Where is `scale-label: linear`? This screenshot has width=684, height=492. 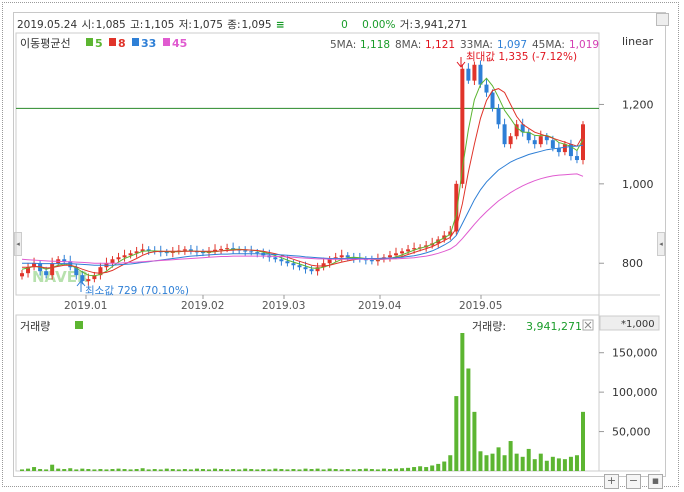
scale-label: linear is located at coordinates (638, 41).